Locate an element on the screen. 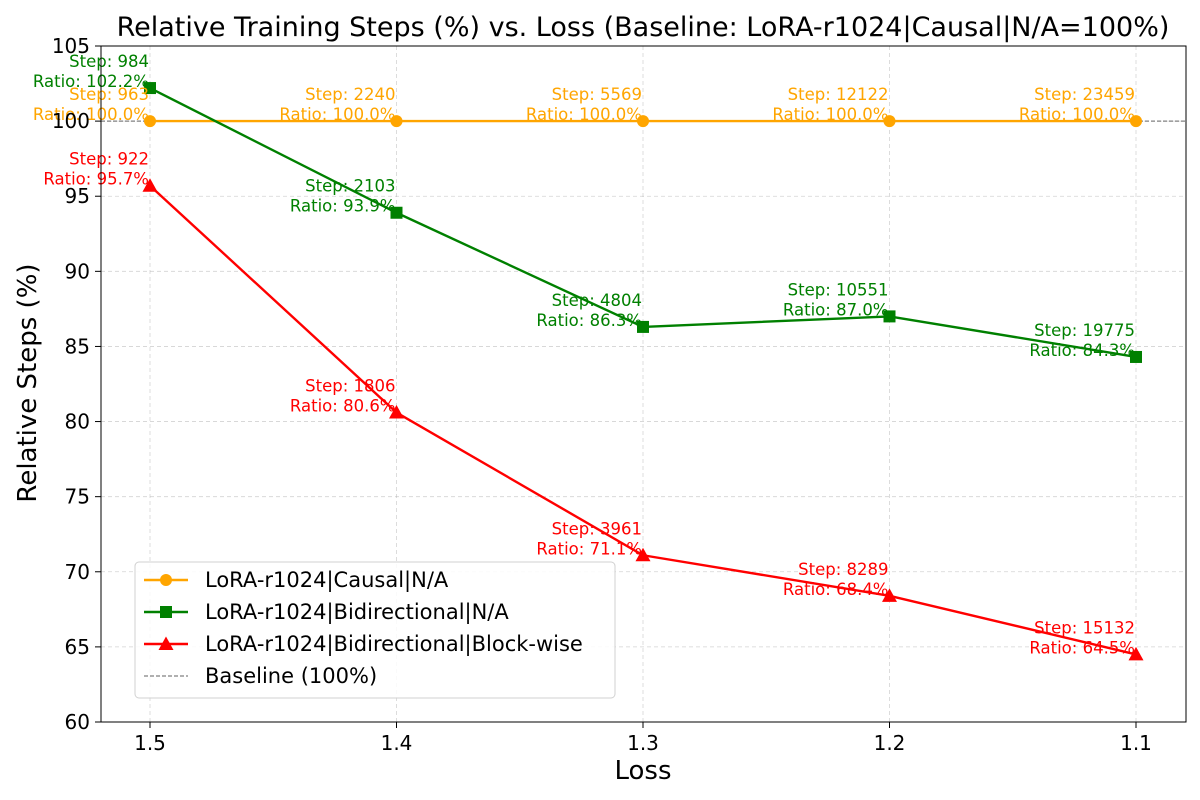  y-tick-label: 60 is located at coordinates (77, 722).